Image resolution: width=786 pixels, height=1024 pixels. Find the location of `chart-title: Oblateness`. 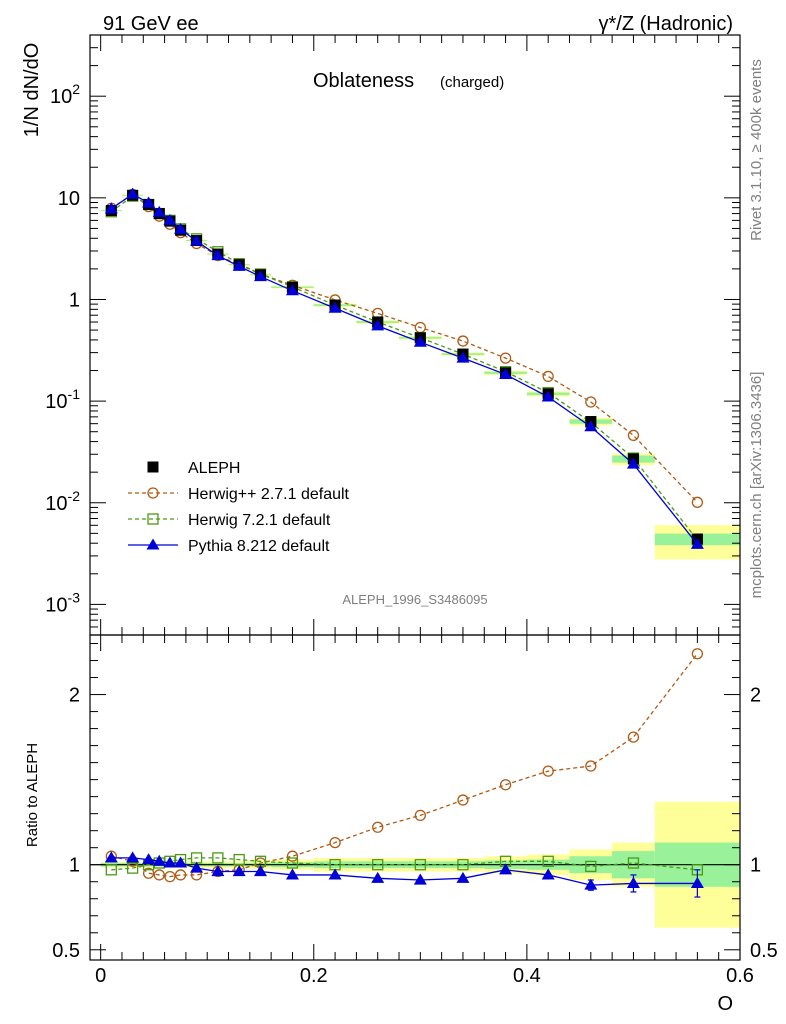

chart-title: Oblateness is located at coordinates (363, 81).